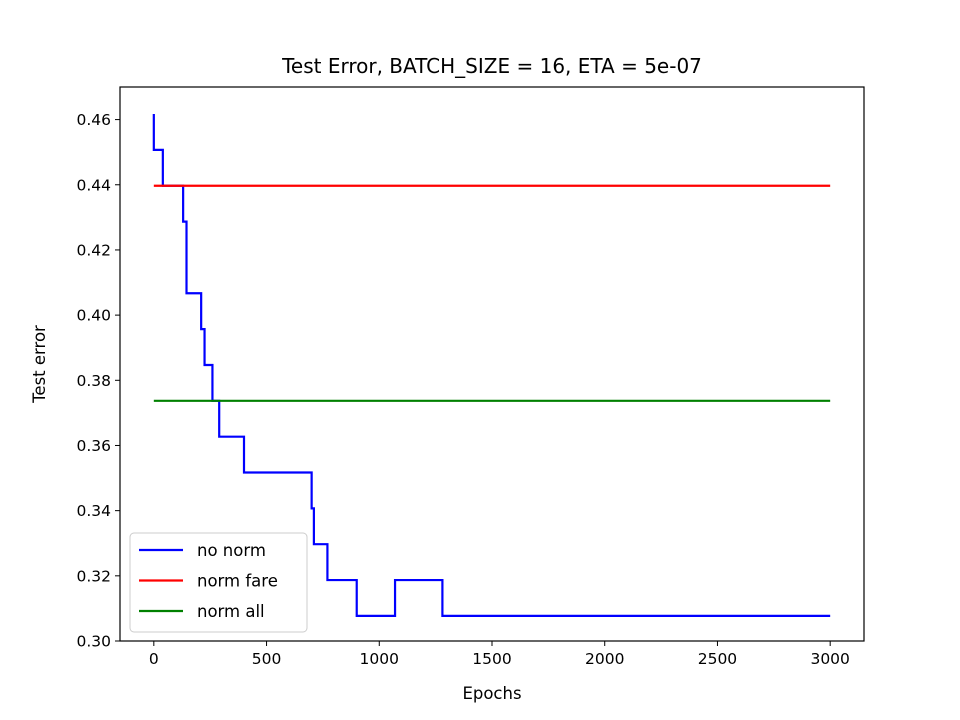 This screenshot has height=720, width=960. I want to click on x-tick-label: 1500, so click(491, 659).